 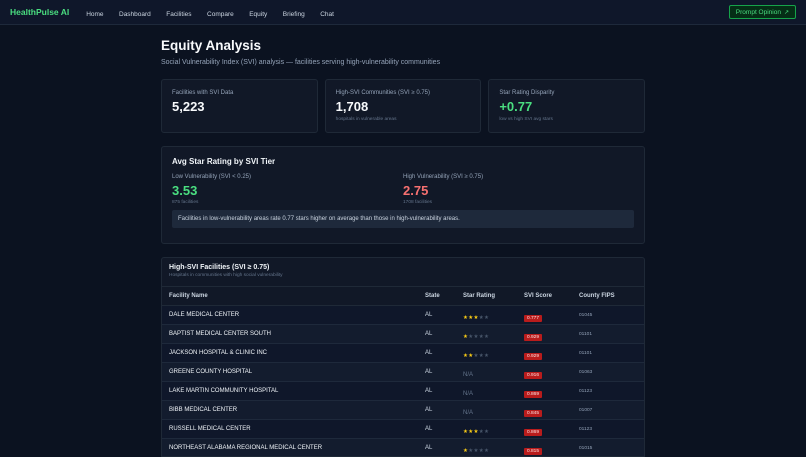 I want to click on facility-name: BIBB MEDICAL CENTER, so click(x=203, y=410).